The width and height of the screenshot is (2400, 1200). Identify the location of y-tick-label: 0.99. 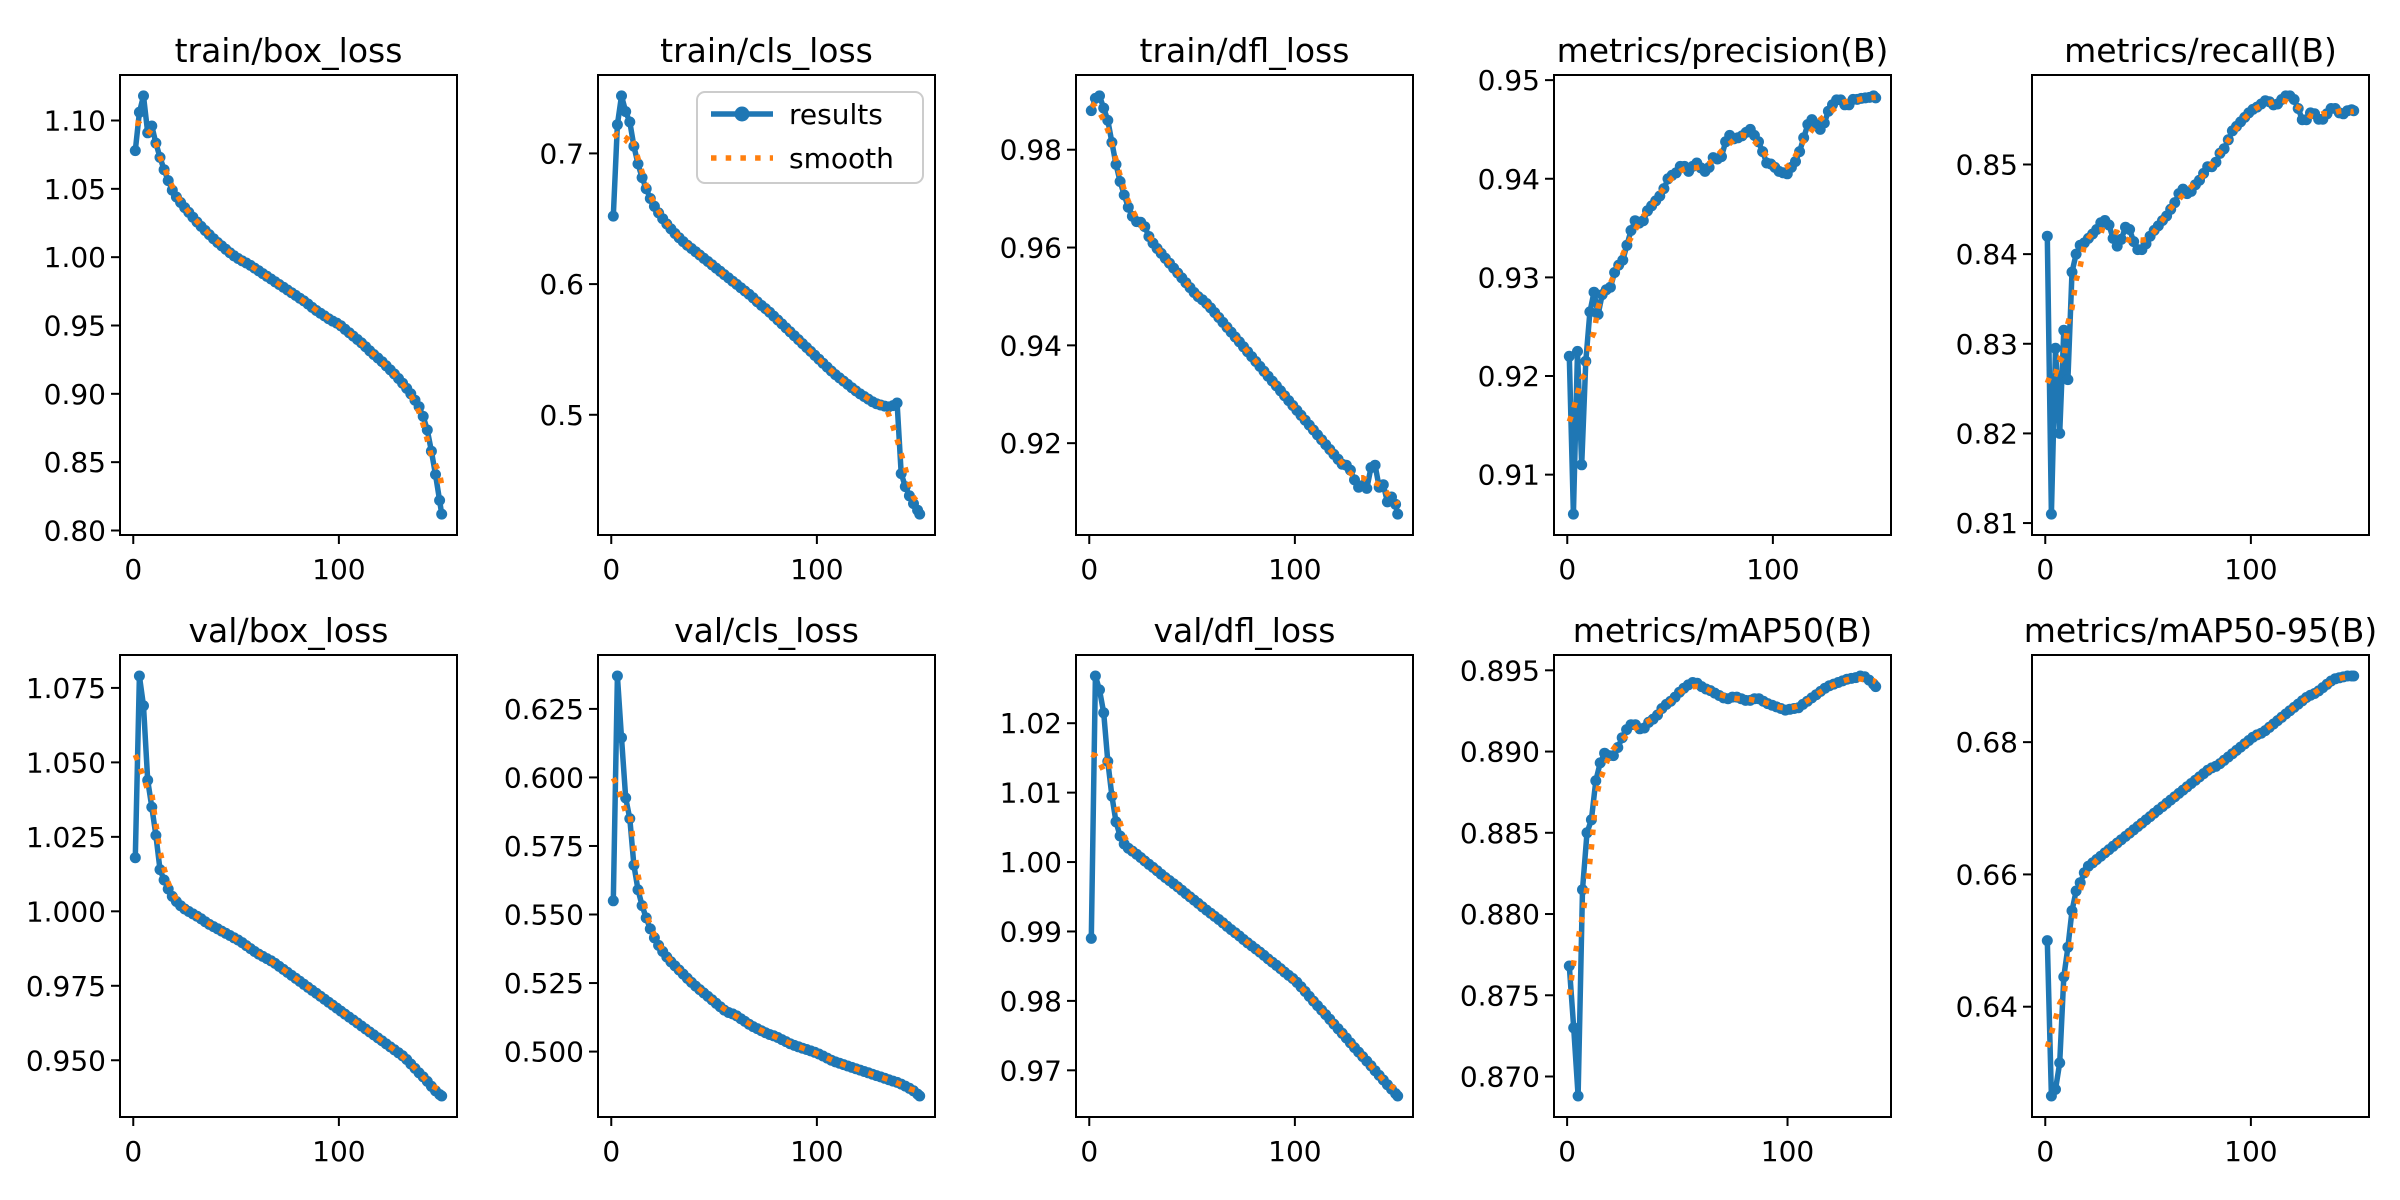
(1031, 931).